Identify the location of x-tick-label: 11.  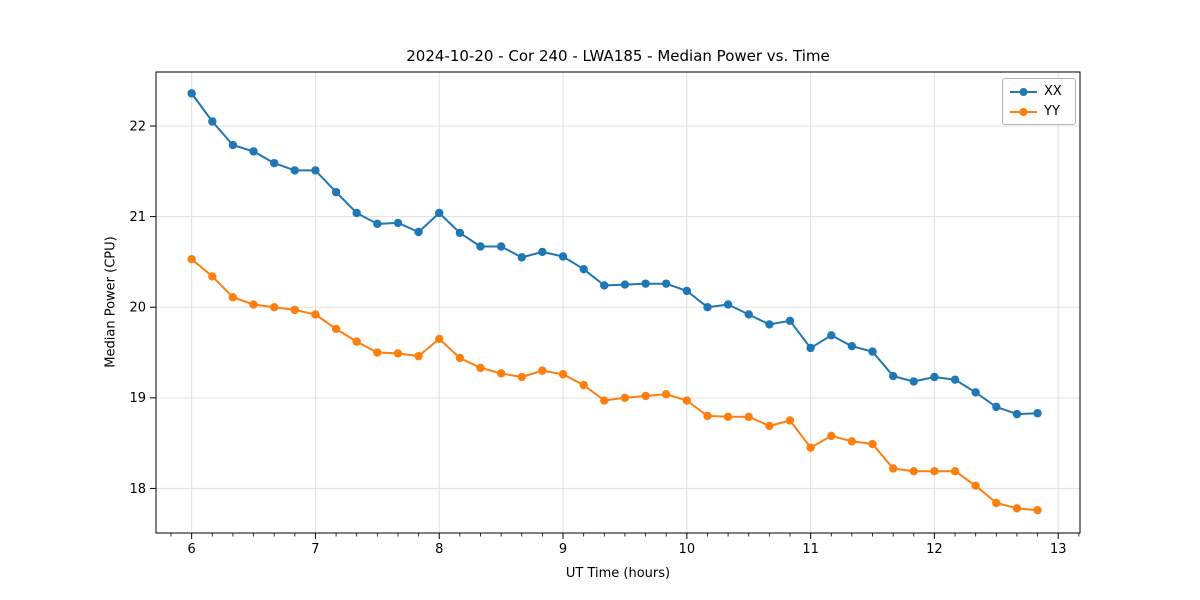
(810, 549).